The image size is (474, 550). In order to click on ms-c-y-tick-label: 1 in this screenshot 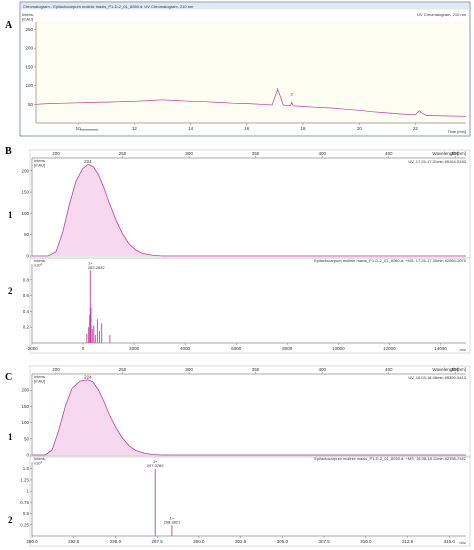, I will do `click(27, 491)`.